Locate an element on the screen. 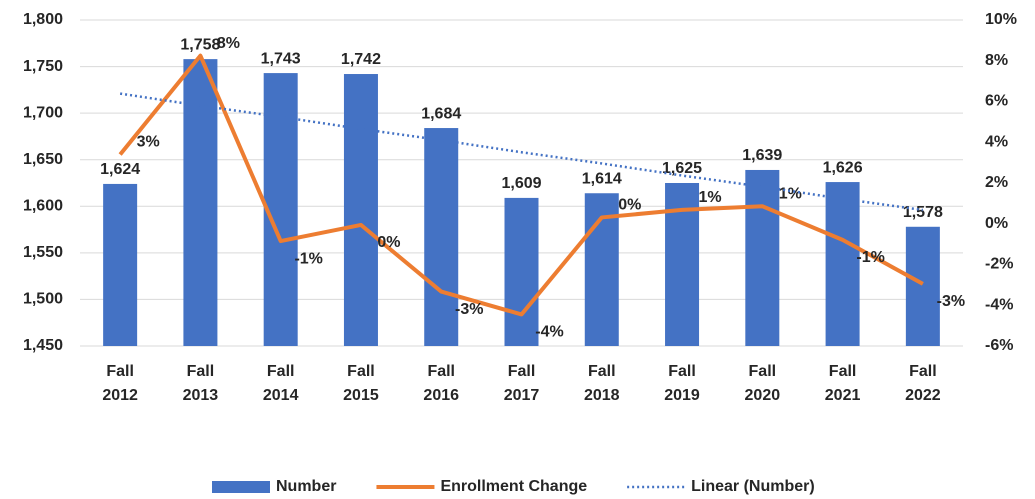  y-tick-label: 1,600 is located at coordinates (43, 206).